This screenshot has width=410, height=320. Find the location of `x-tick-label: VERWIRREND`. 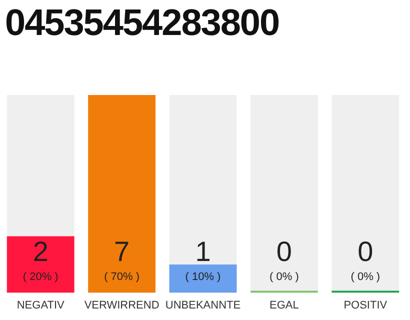

x-tick-label: VERWIRREND is located at coordinates (122, 305).